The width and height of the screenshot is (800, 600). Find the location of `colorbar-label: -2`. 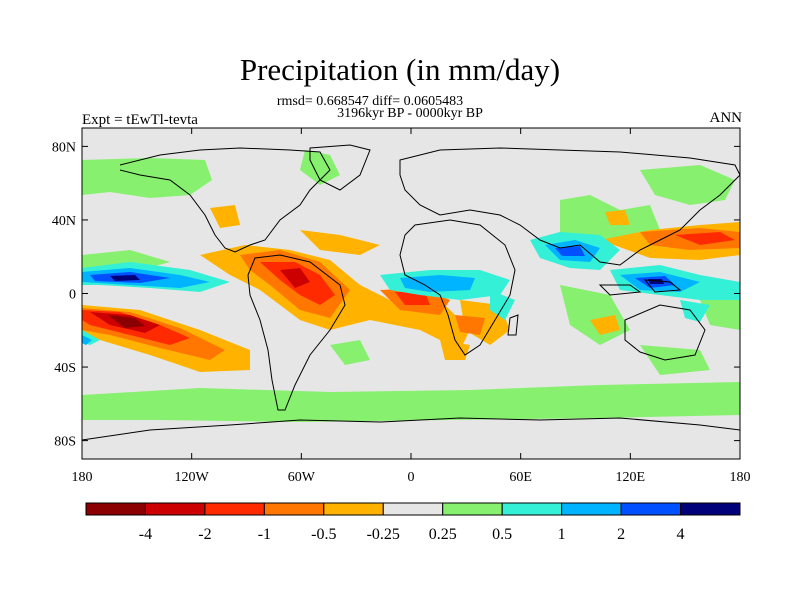

colorbar-label: -2 is located at coordinates (204, 534).